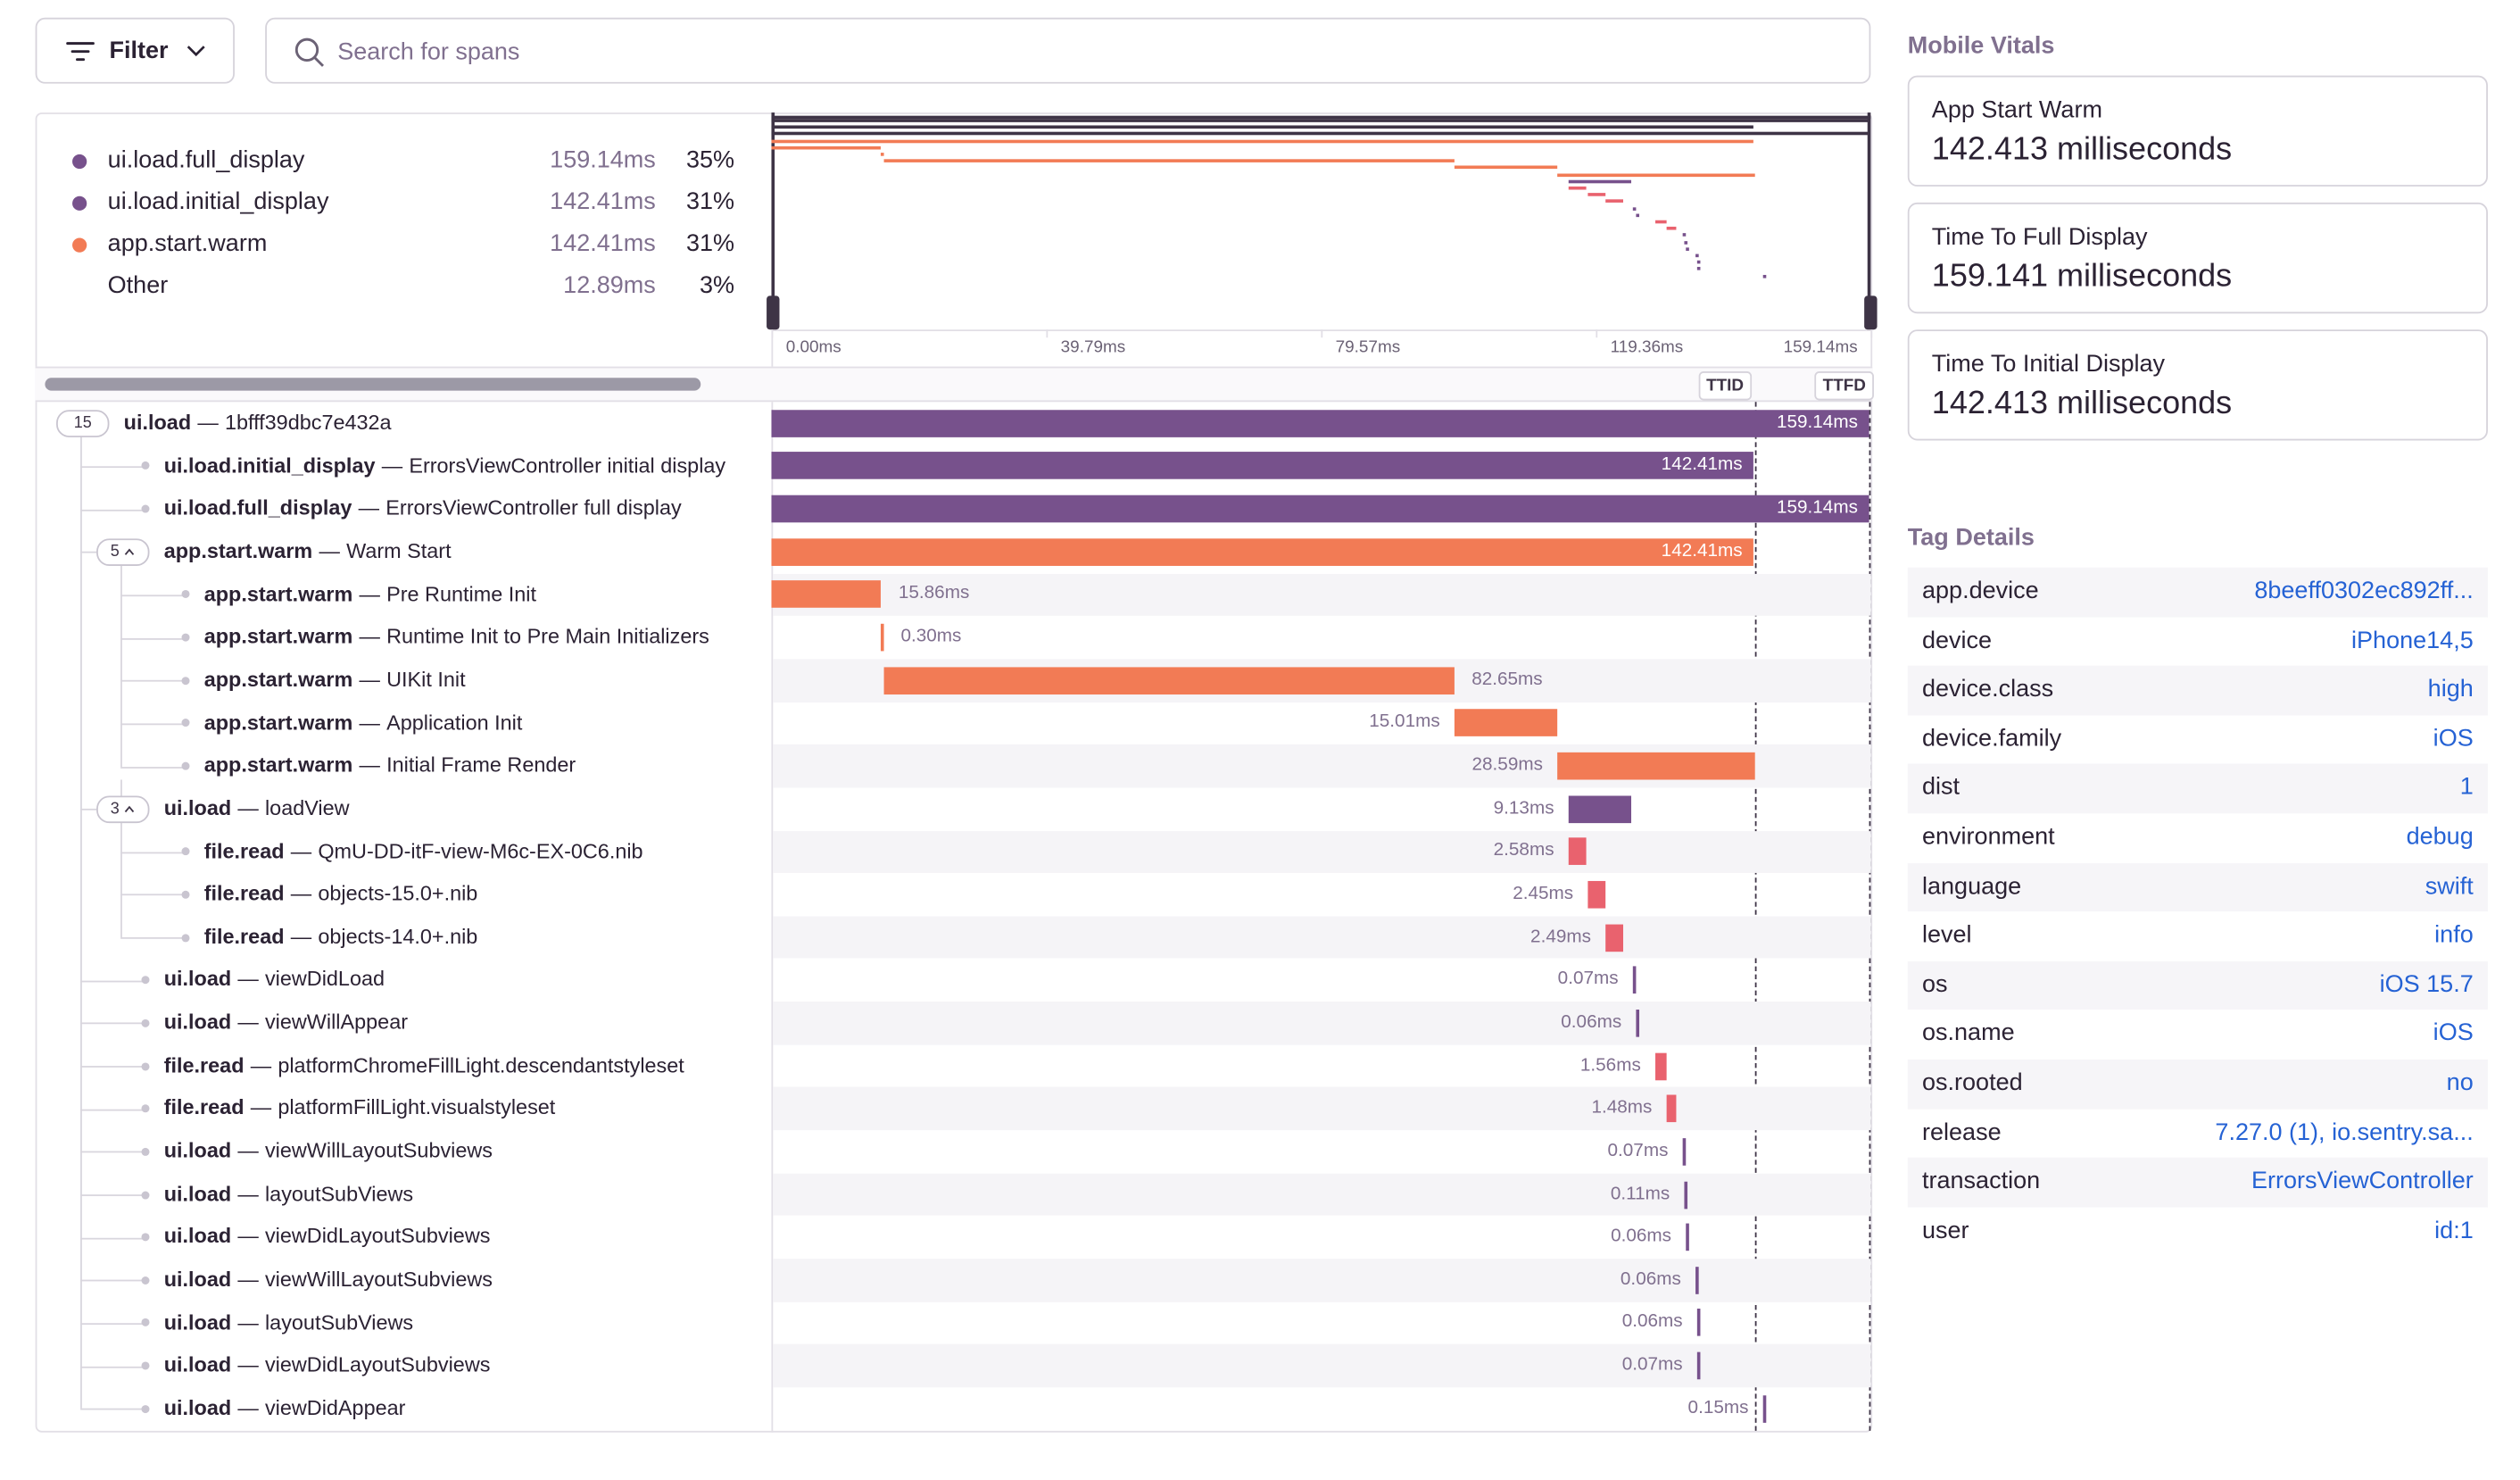  What do you see at coordinates (390, 765) in the screenshot?
I see `span-label: app.start.warm — Initial Frame Render` at bounding box center [390, 765].